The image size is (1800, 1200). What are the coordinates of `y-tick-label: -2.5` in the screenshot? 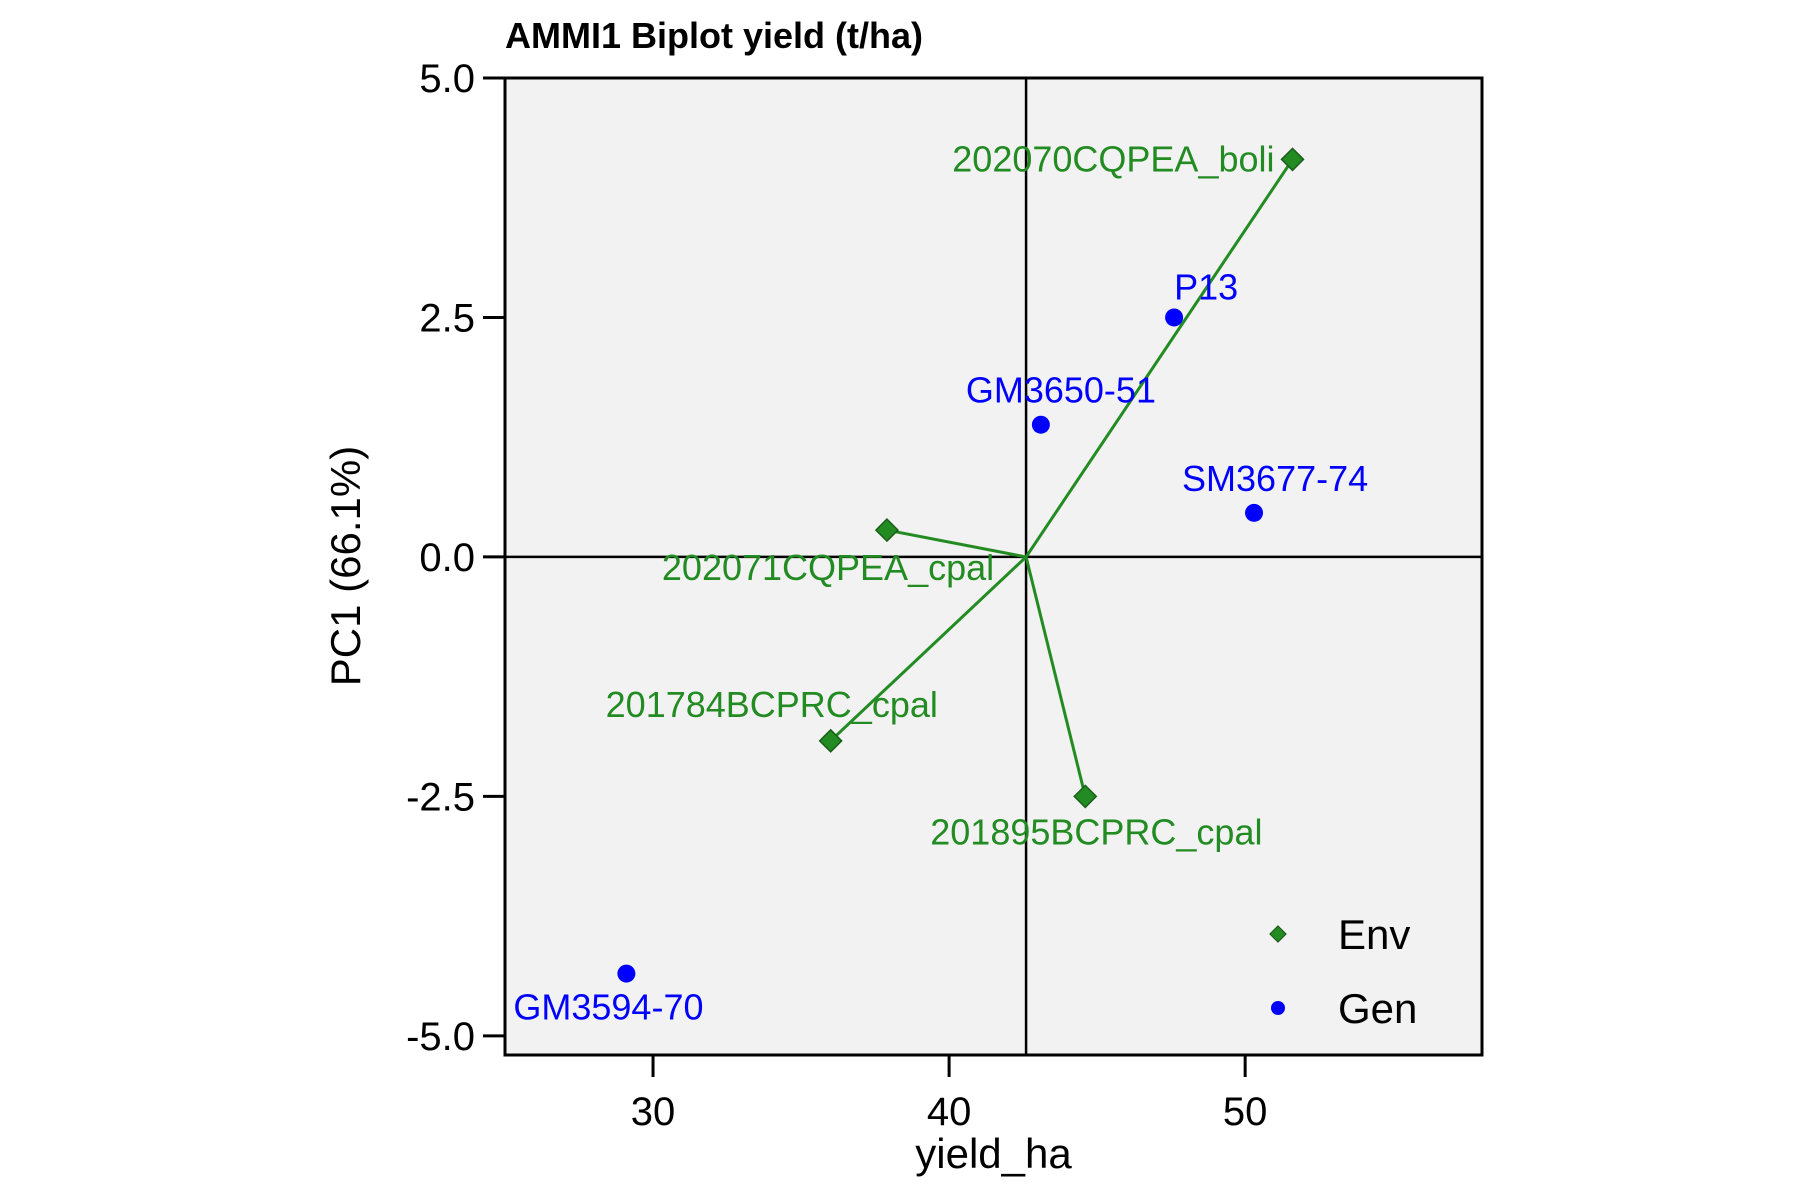 It's located at (440, 797).